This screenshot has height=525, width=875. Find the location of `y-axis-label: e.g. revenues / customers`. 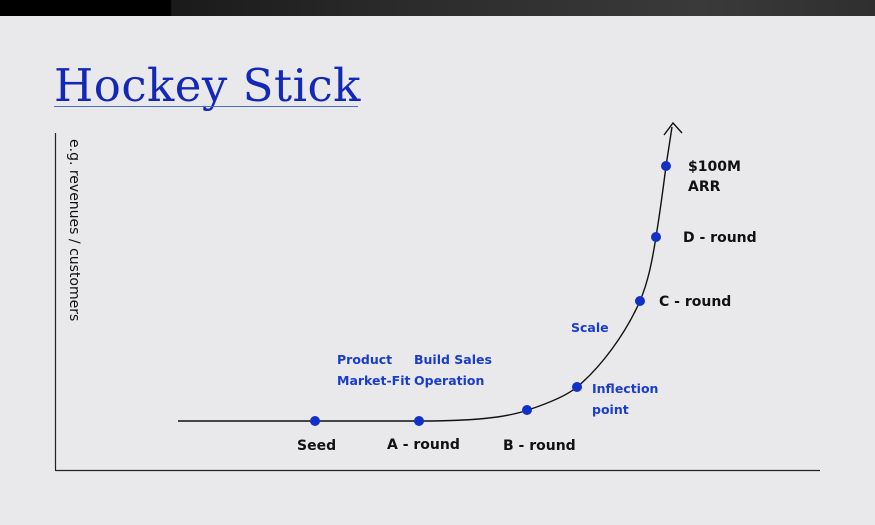

y-axis-label: e.g. revenues / customers is located at coordinates (74, 230).